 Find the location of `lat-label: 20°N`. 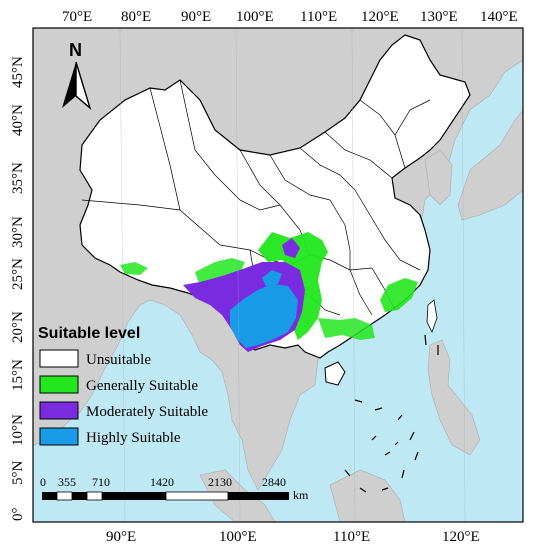

lat-label: 20°N is located at coordinates (18, 327).